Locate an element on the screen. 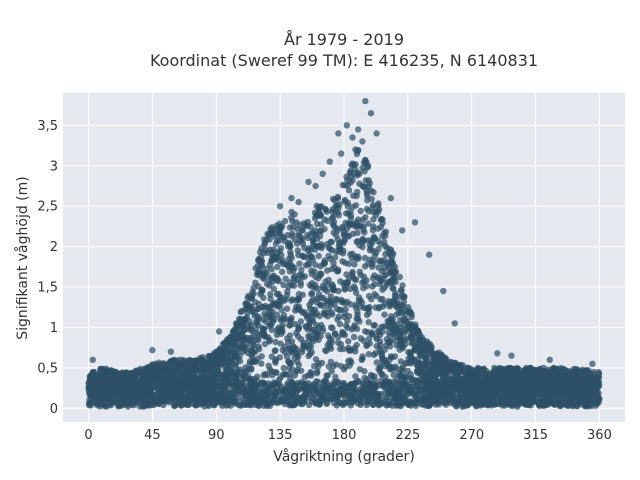 The height and width of the screenshot is (480, 640). chart-title-line-1: År 1979 - 2019 is located at coordinates (344, 39).